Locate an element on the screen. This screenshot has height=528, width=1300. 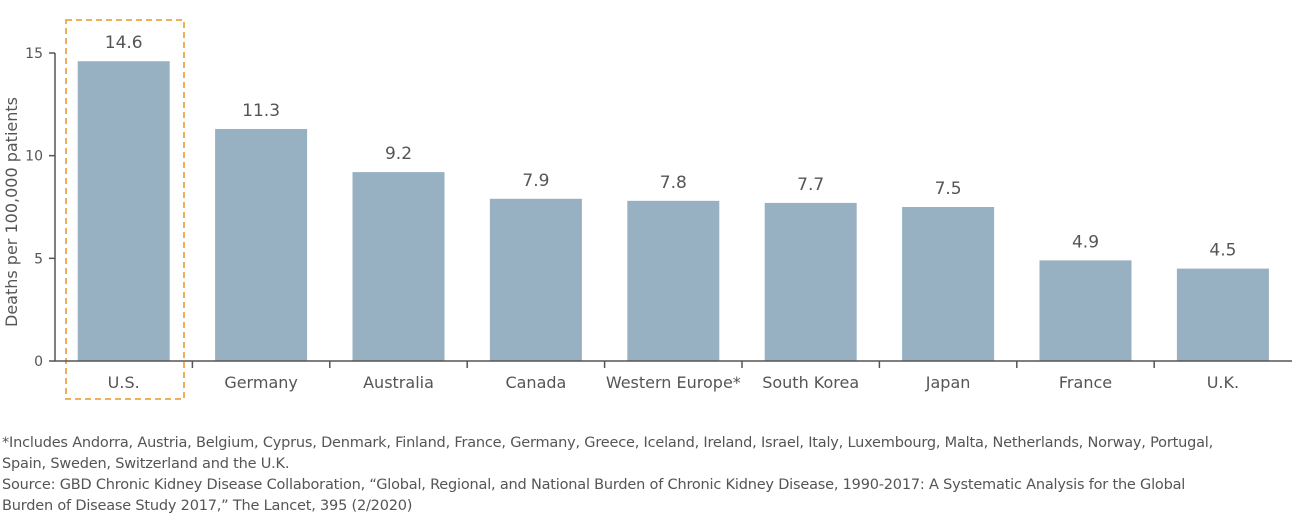
x-tick-label: Australia is located at coordinates (398, 382).